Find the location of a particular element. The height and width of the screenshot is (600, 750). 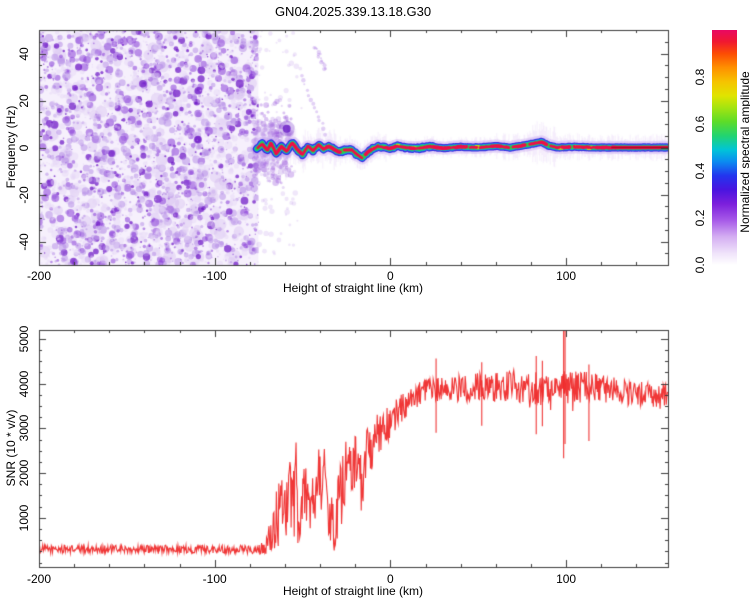

colorbar-tick-label: 0.8 is located at coordinates (700, 77).